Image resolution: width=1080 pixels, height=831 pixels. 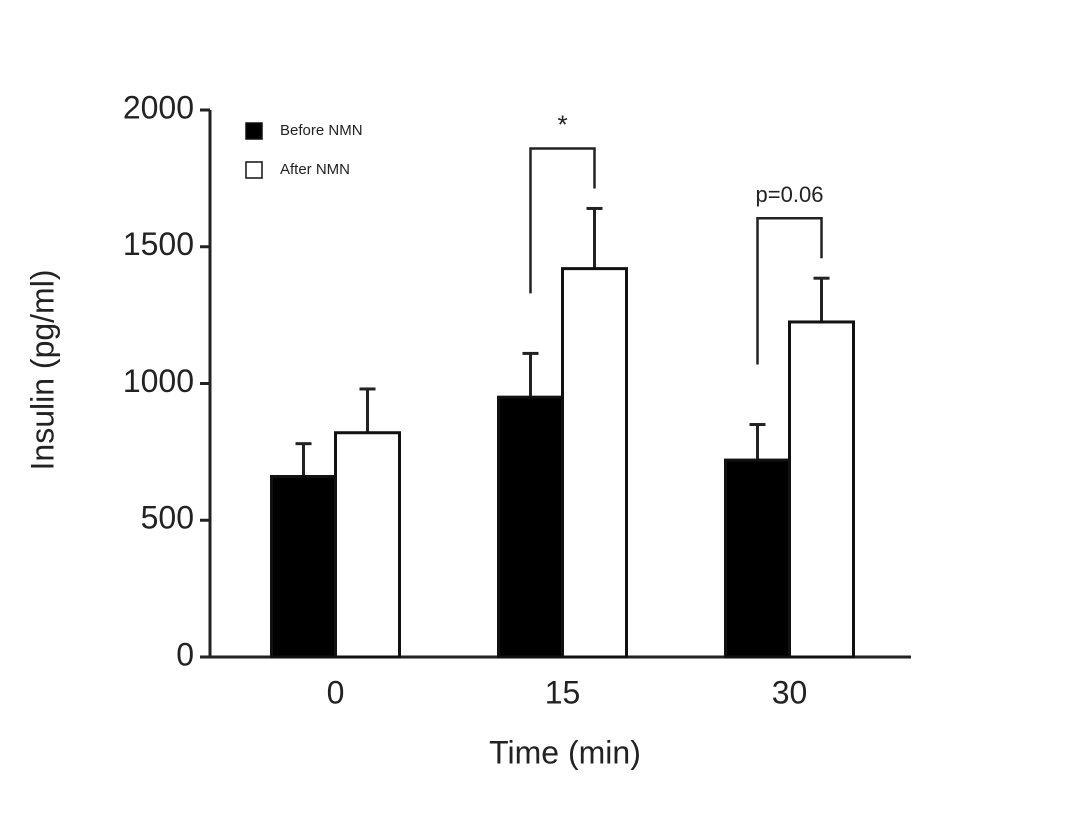 I want to click on x-tick-label: 0, so click(x=336, y=692).